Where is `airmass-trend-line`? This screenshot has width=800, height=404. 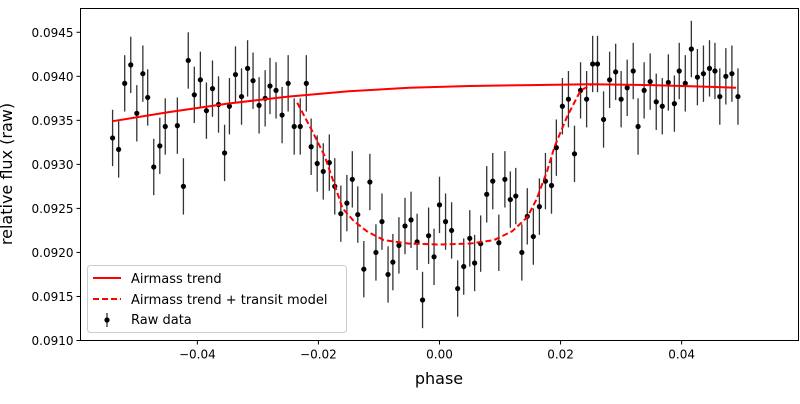 airmass-trend-line is located at coordinates (424, 103).